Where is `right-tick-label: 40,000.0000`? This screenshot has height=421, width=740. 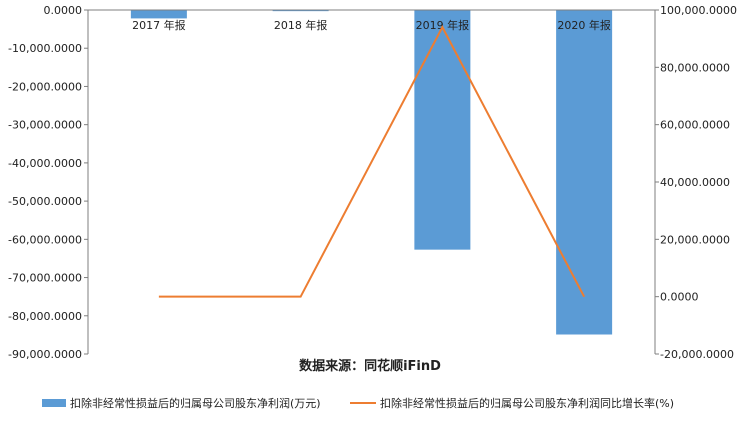 right-tick-label: 40,000.0000 is located at coordinates (695, 182).